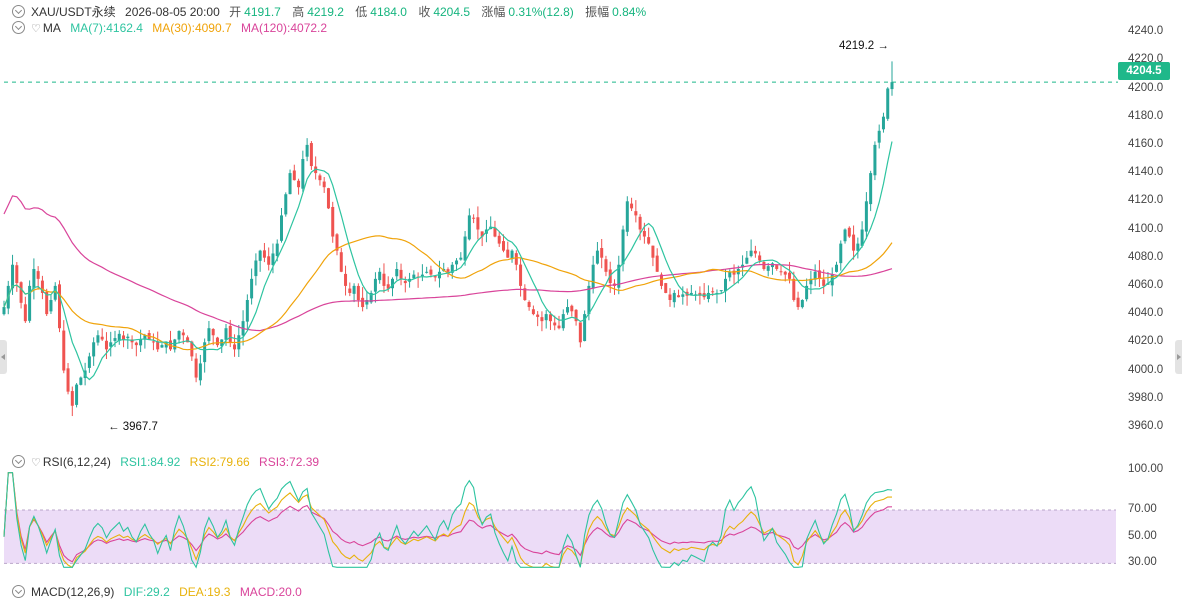 Image resolution: width=1182 pixels, height=599 pixels. I want to click on rsi-toggle-icon, so click(18, 461).